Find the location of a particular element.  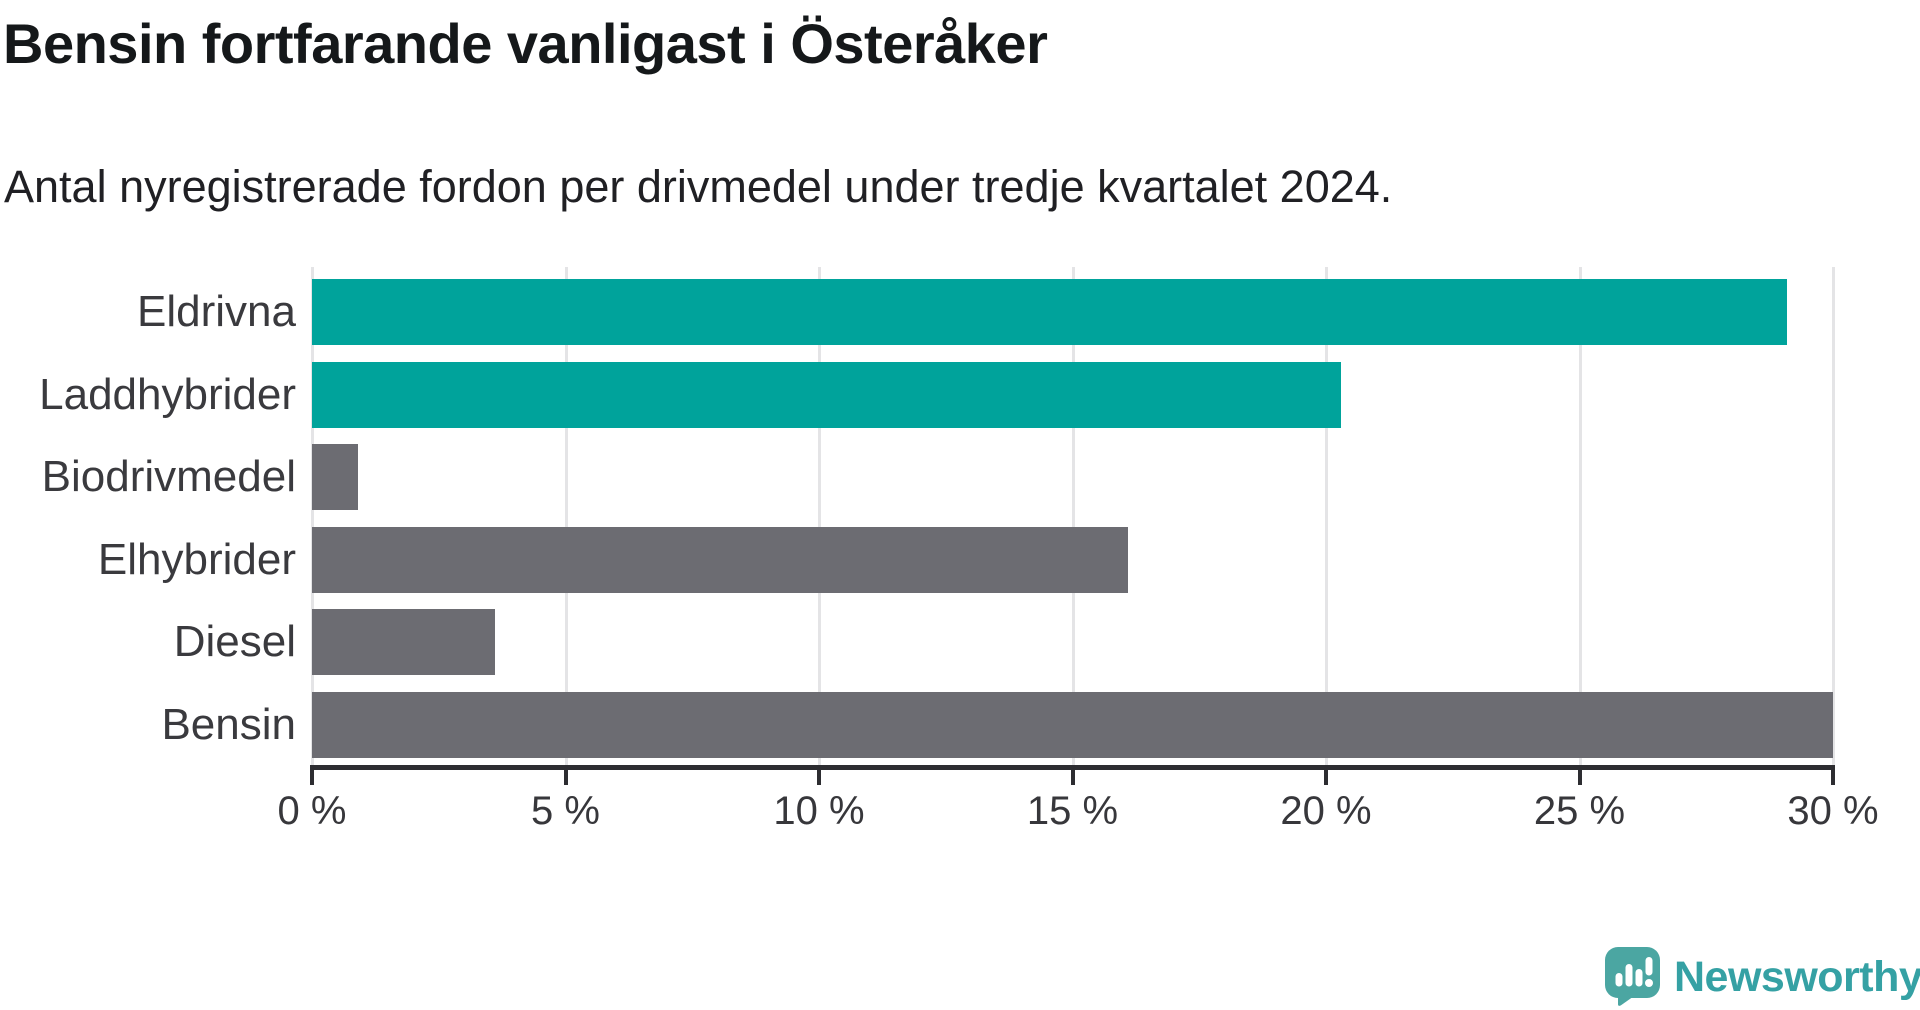

gridline-5% is located at coordinates (566, 516).